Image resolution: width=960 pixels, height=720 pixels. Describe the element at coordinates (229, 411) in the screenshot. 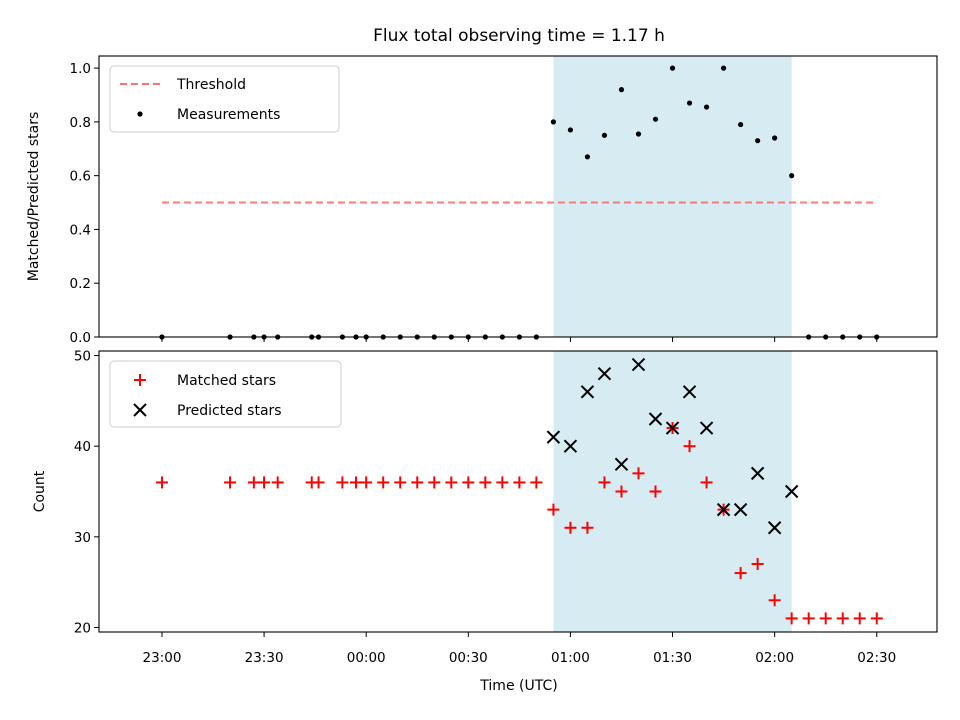

I see `legend-predicted-label: Predicted stars` at that location.